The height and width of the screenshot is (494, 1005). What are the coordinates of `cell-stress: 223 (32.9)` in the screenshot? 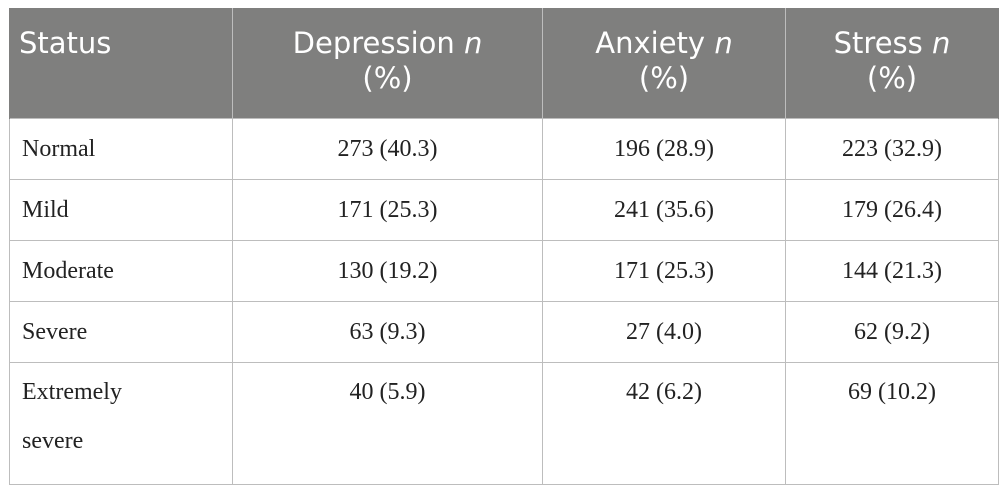 It's located at (892, 149).